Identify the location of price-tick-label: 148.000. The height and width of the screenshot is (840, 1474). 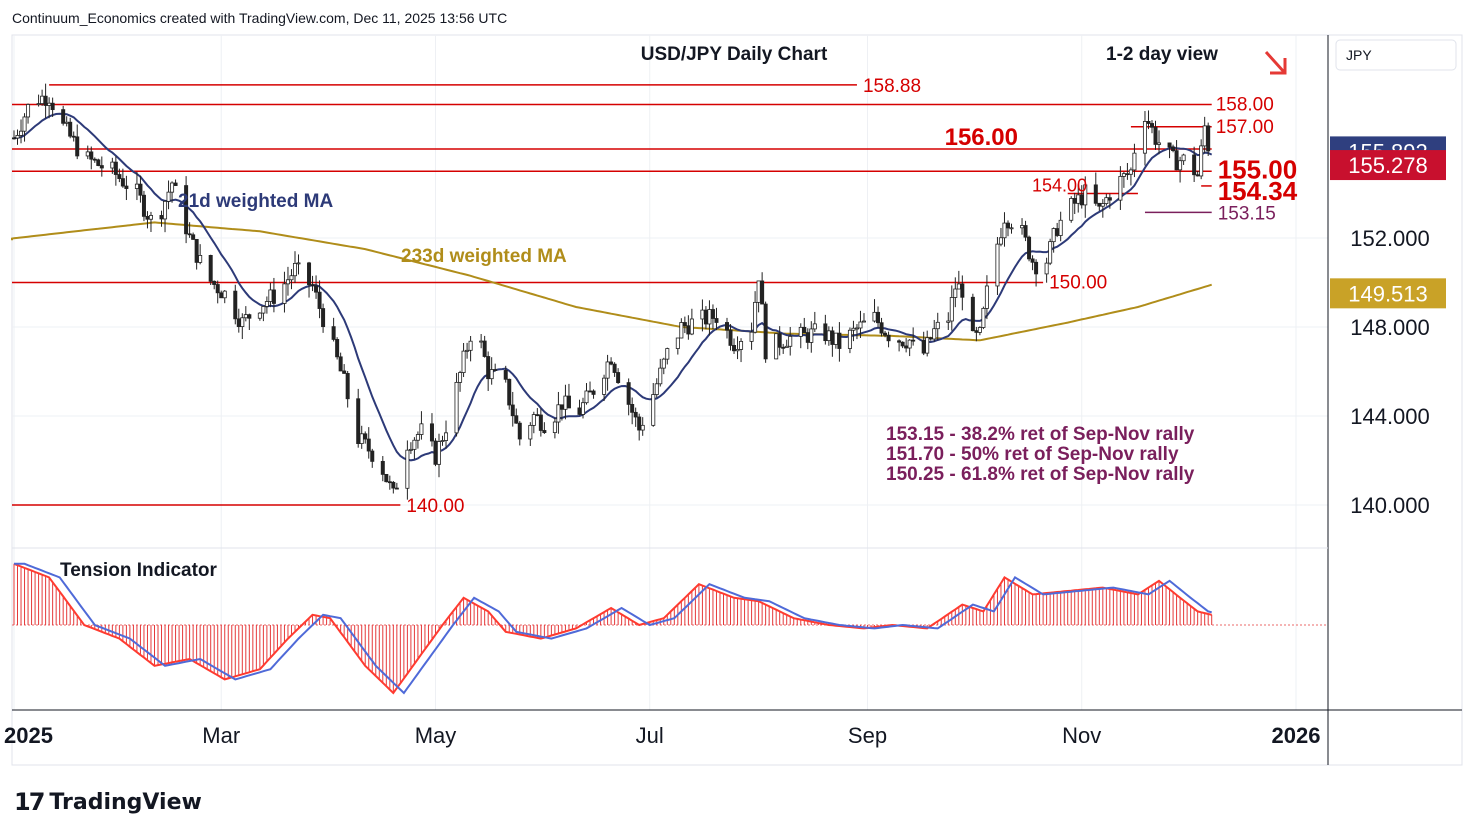
(1390, 327).